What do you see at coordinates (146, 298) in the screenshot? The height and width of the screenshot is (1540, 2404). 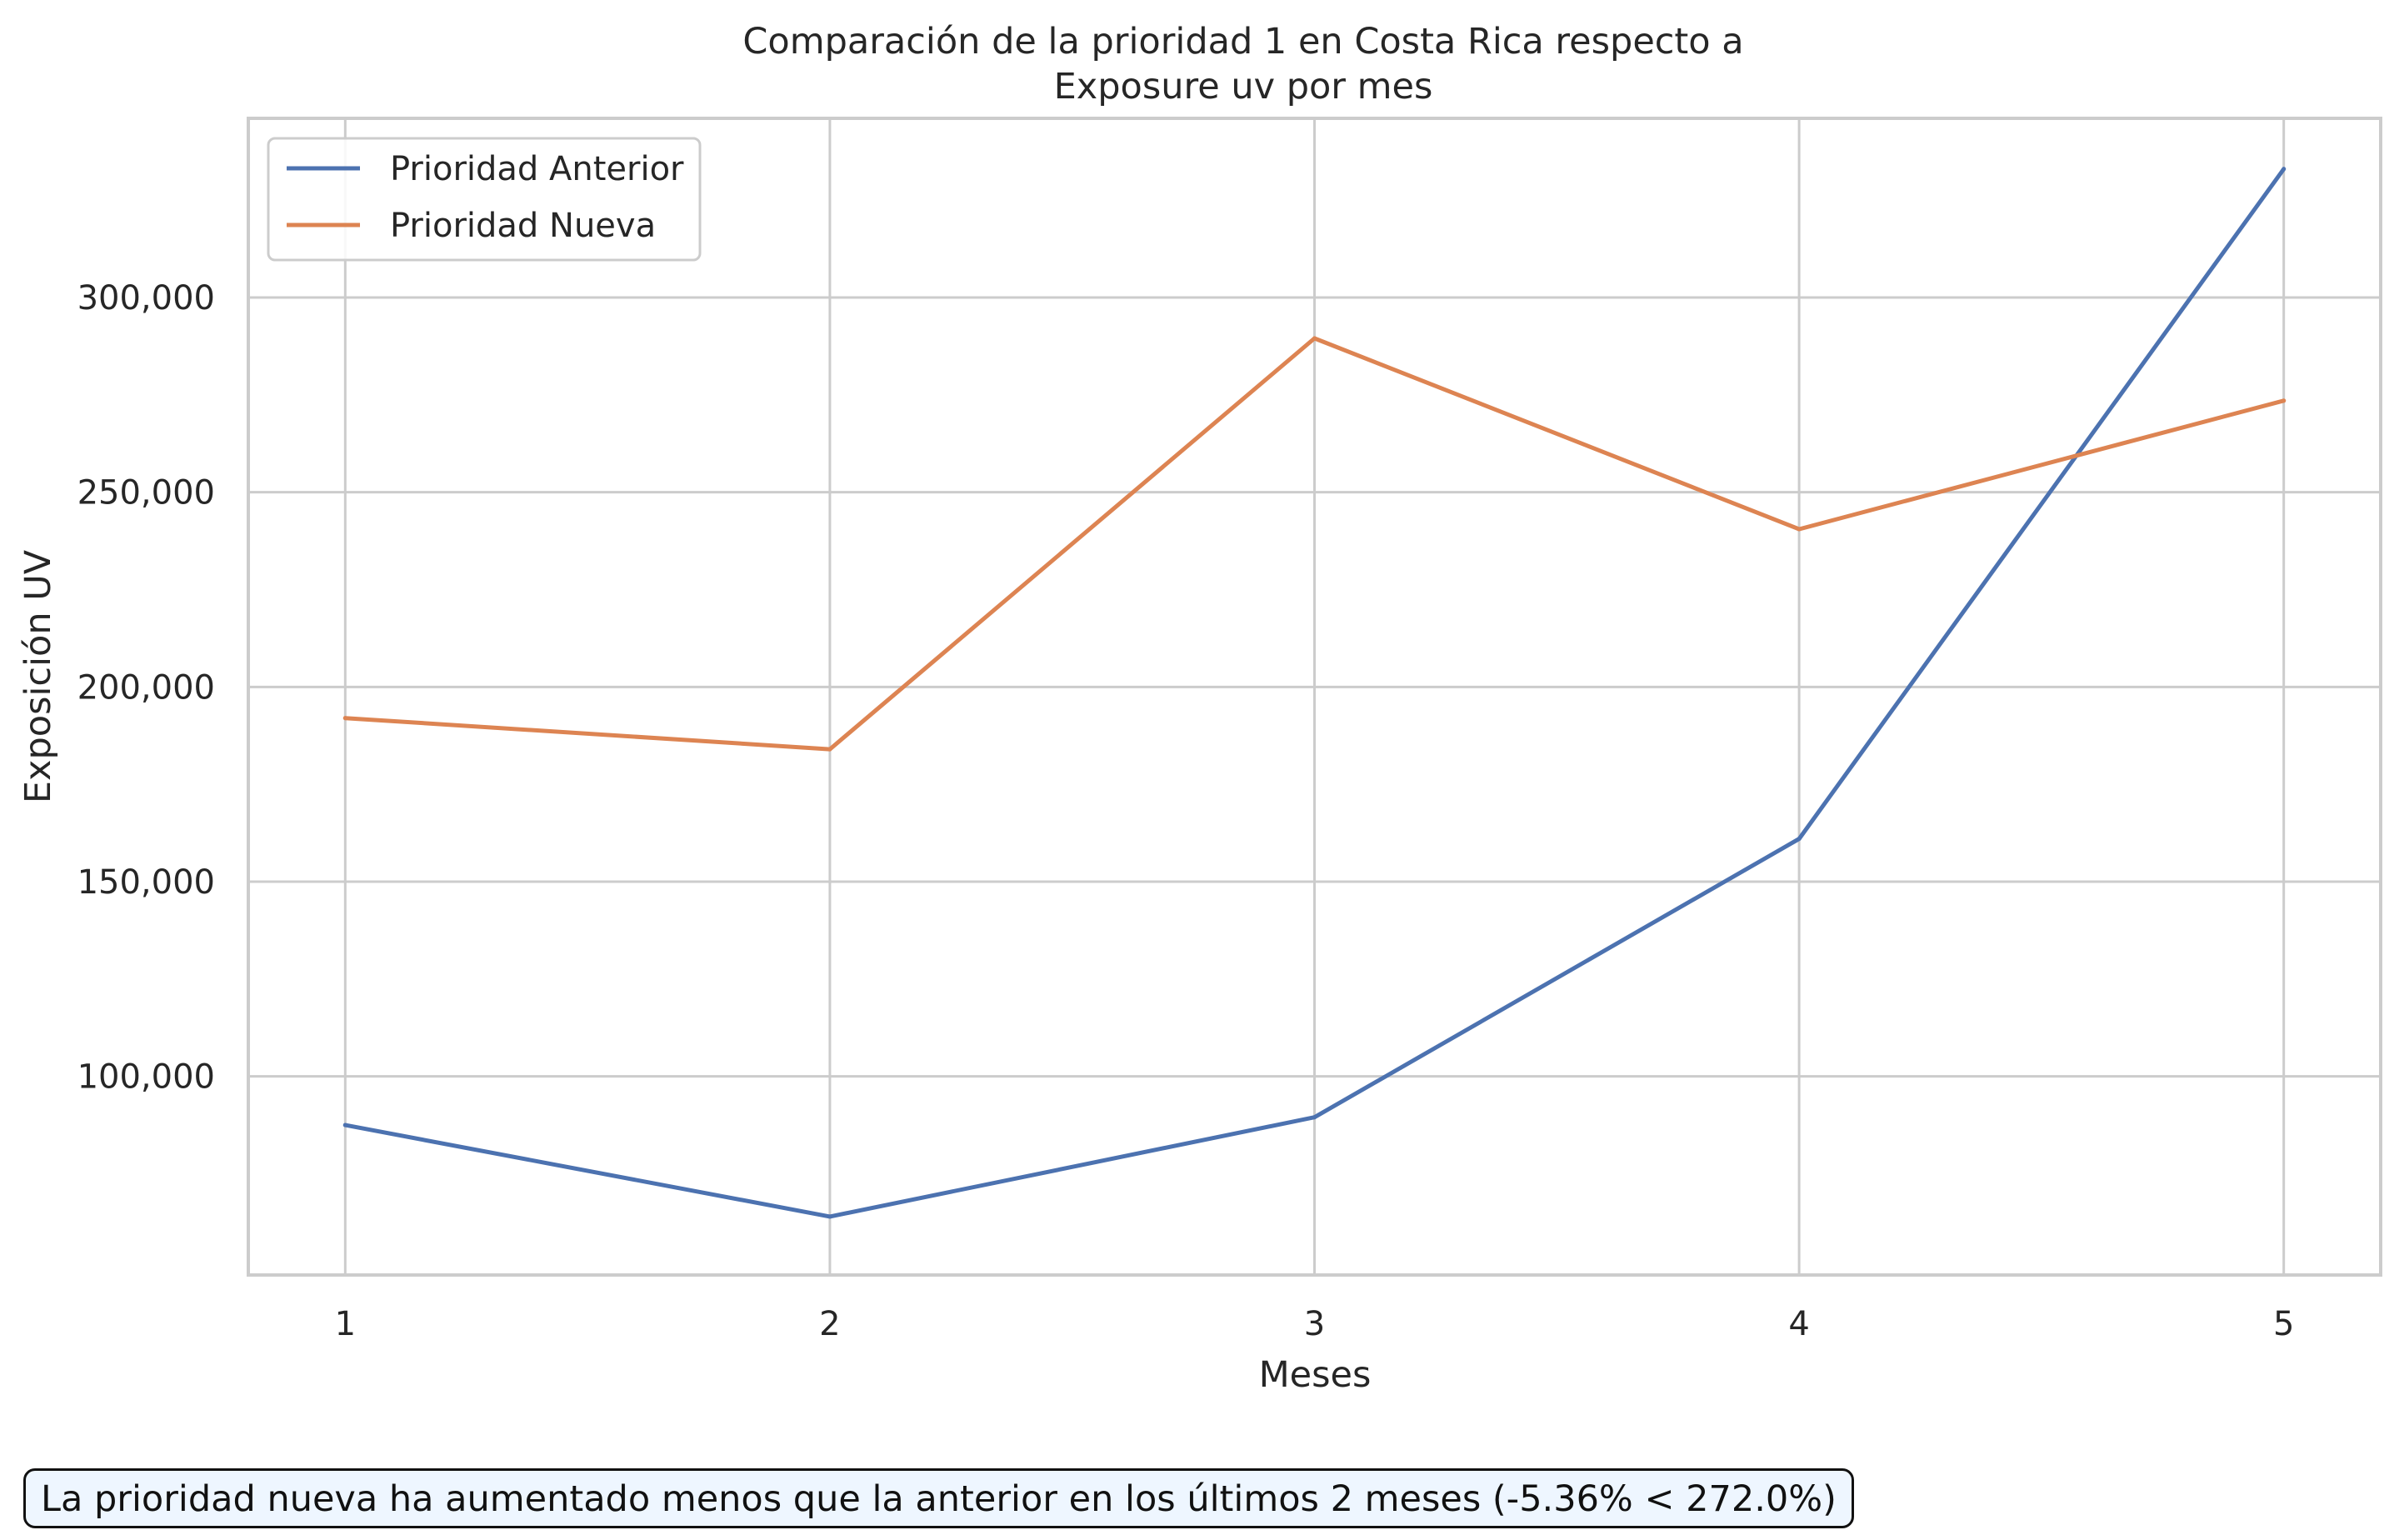 I see `y-tick-label: 300,000` at bounding box center [146, 298].